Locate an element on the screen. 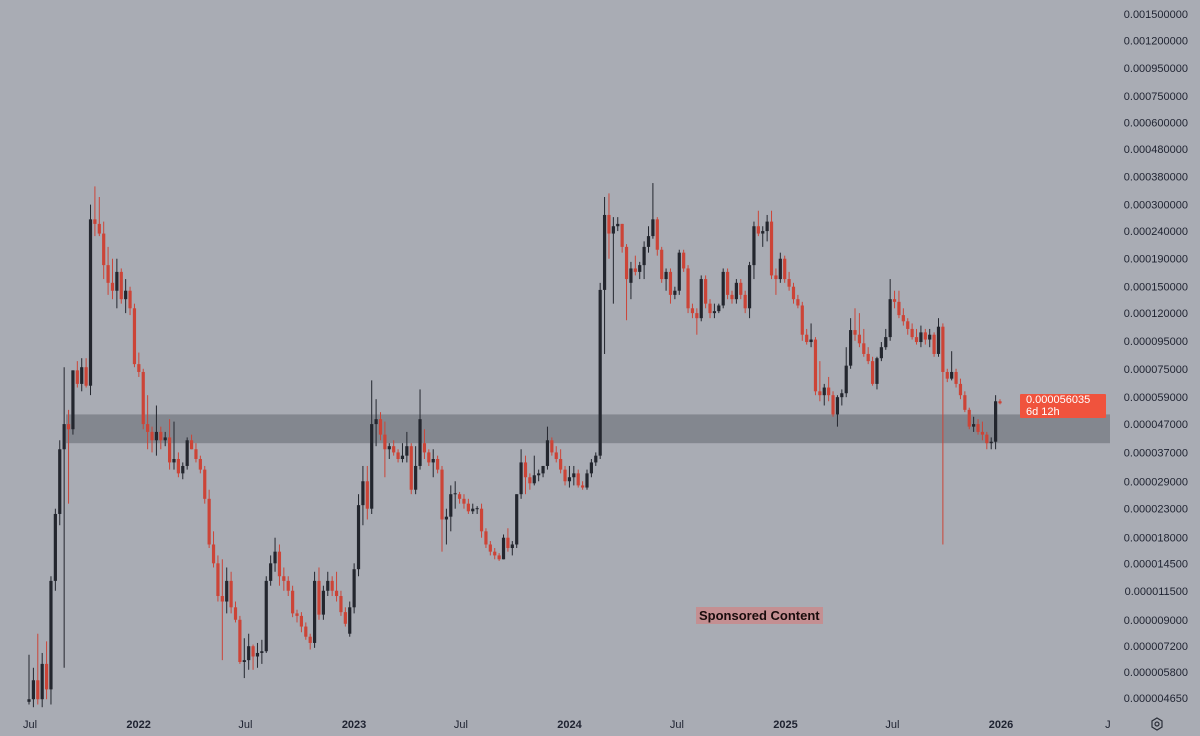 The height and width of the screenshot is (736, 1200). price-tick-label: 0.001500000 is located at coordinates (1156, 15).